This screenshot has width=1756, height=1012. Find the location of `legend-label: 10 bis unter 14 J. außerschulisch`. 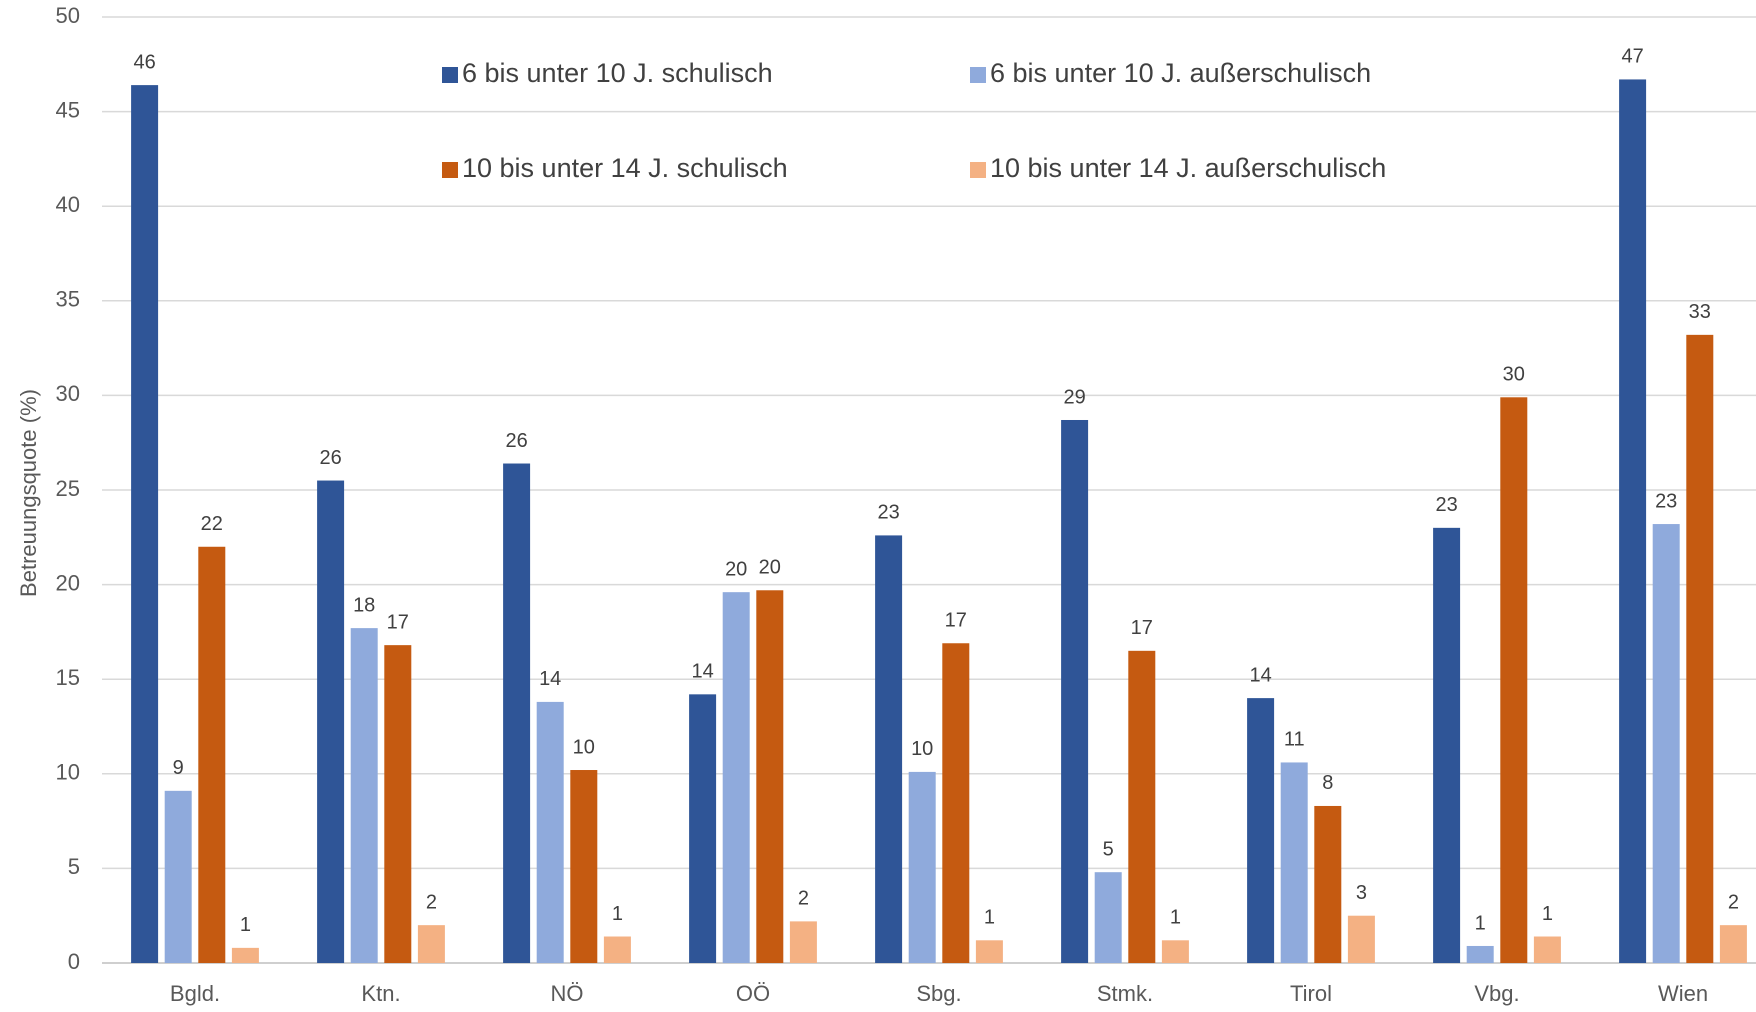

legend-label: 10 bis unter 14 J. außerschulisch is located at coordinates (1188, 168).